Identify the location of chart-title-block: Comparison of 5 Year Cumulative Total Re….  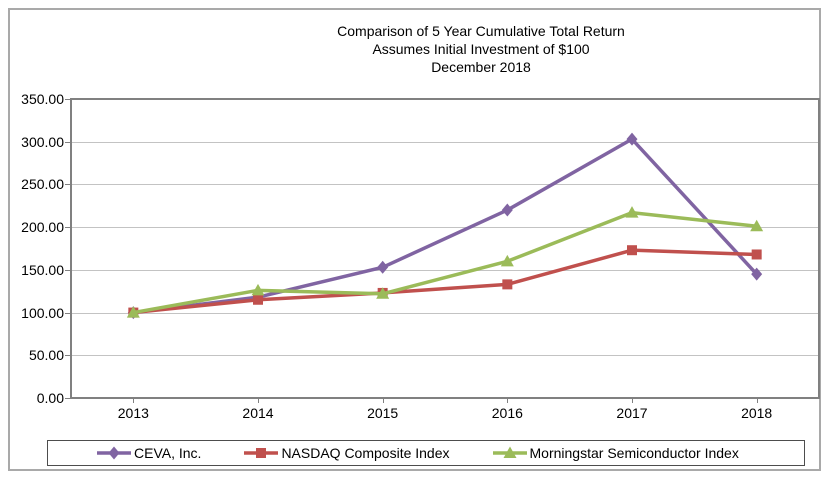
(481, 49).